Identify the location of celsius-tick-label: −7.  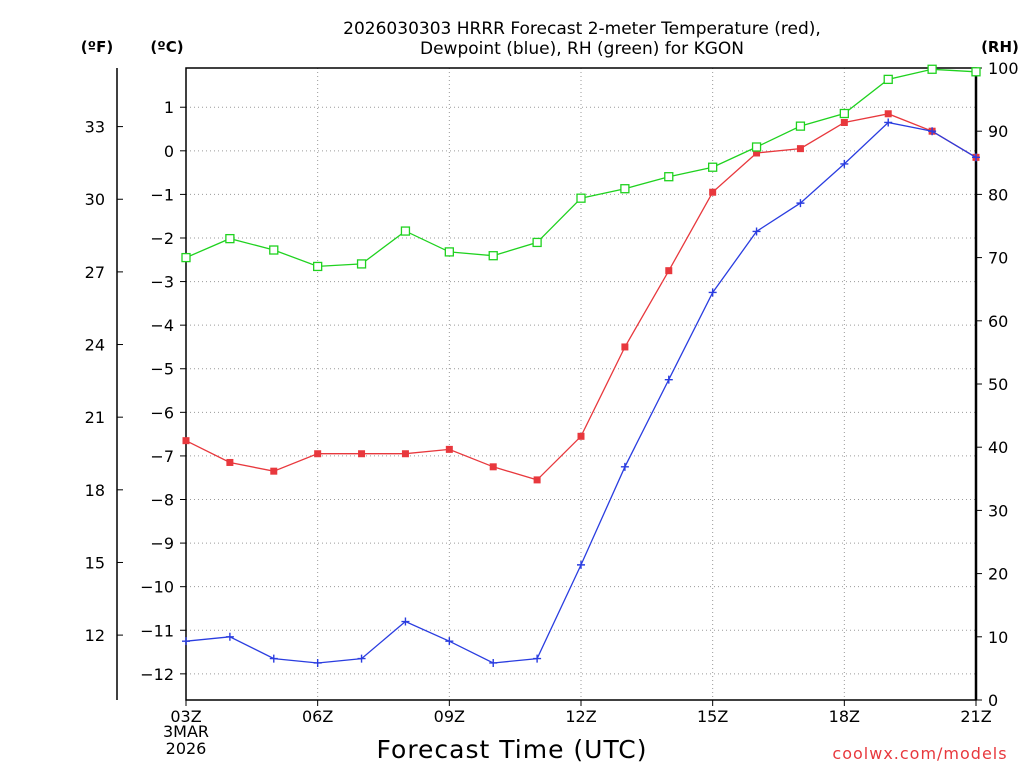
(162, 456).